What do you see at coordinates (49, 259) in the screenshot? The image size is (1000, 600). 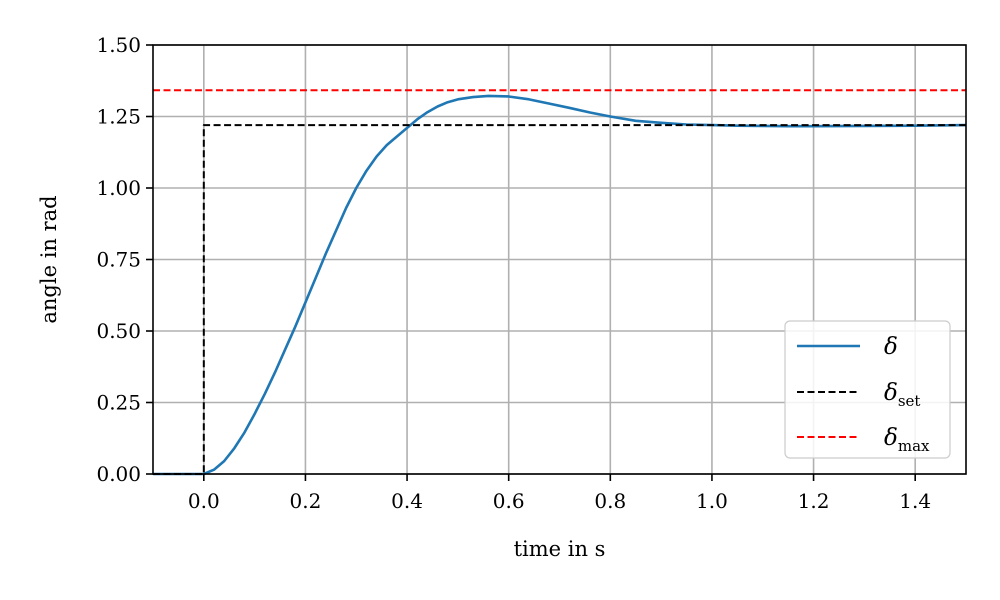 I see `y-axis-label: angle in rad` at bounding box center [49, 259].